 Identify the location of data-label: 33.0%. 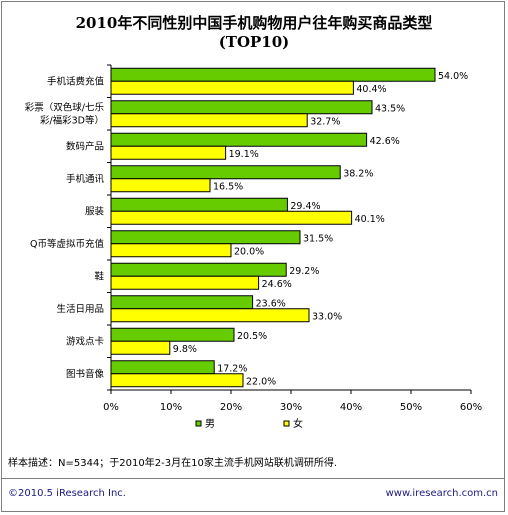
(327, 316).